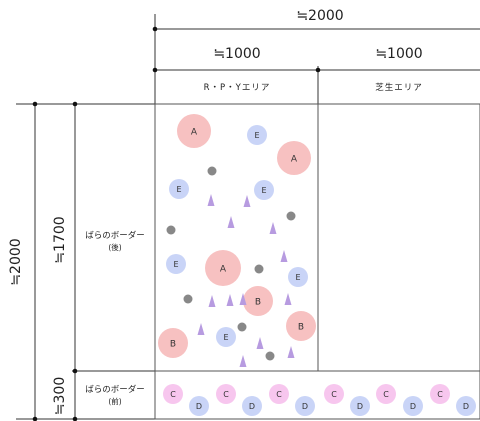  What do you see at coordinates (114, 247) in the screenshot?
I see `back-border-sub: (後)` at bounding box center [114, 247].